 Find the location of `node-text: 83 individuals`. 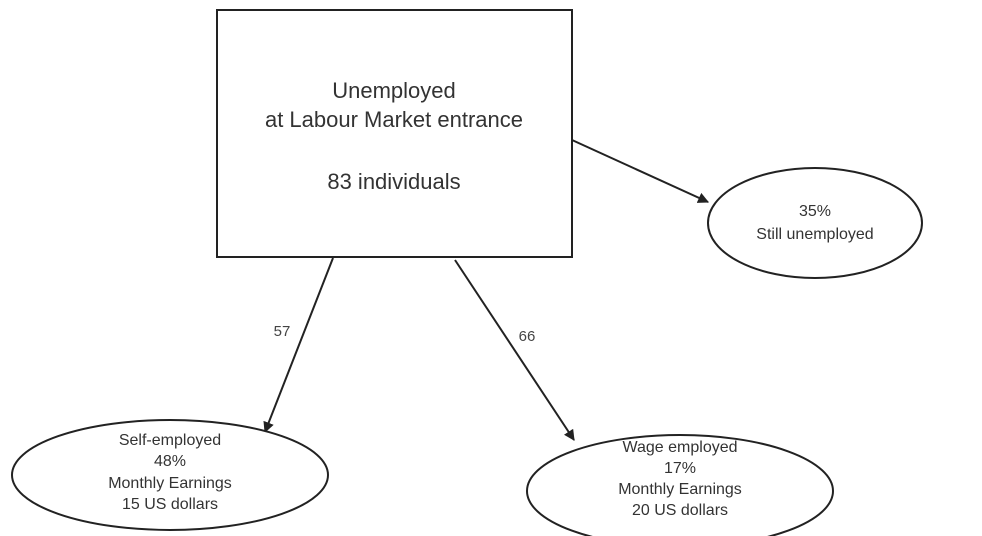

node-text: 83 individuals is located at coordinates (393, 181).